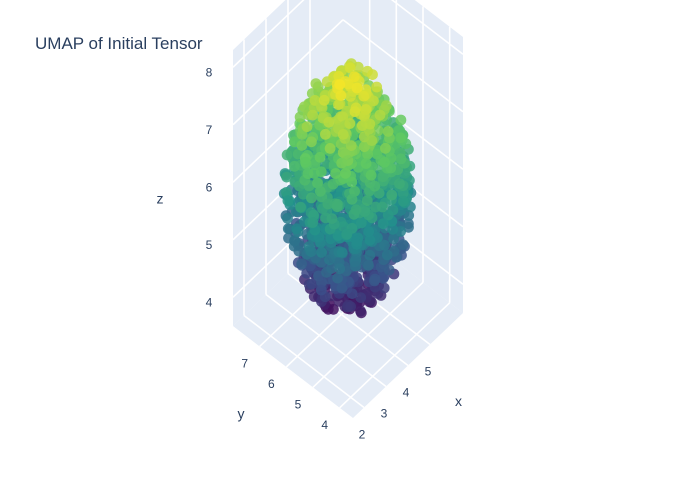  I want to click on tick-label-y: 5, so click(298, 405).